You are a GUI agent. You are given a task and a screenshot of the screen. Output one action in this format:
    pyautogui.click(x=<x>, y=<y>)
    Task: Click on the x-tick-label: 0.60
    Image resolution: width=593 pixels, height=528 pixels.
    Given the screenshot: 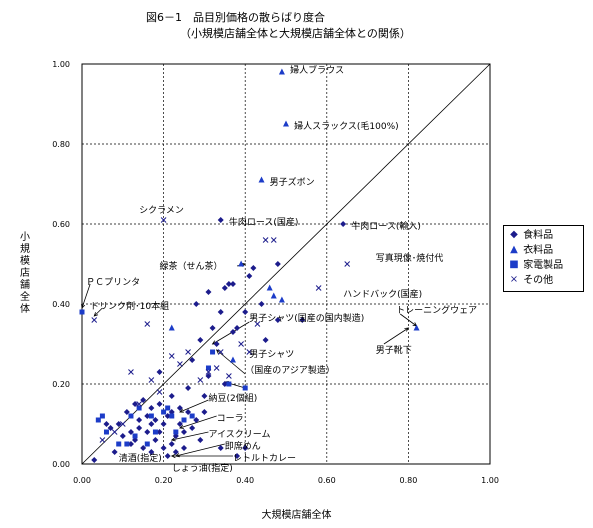 What is the action you would take?
    pyautogui.click(x=327, y=480)
    